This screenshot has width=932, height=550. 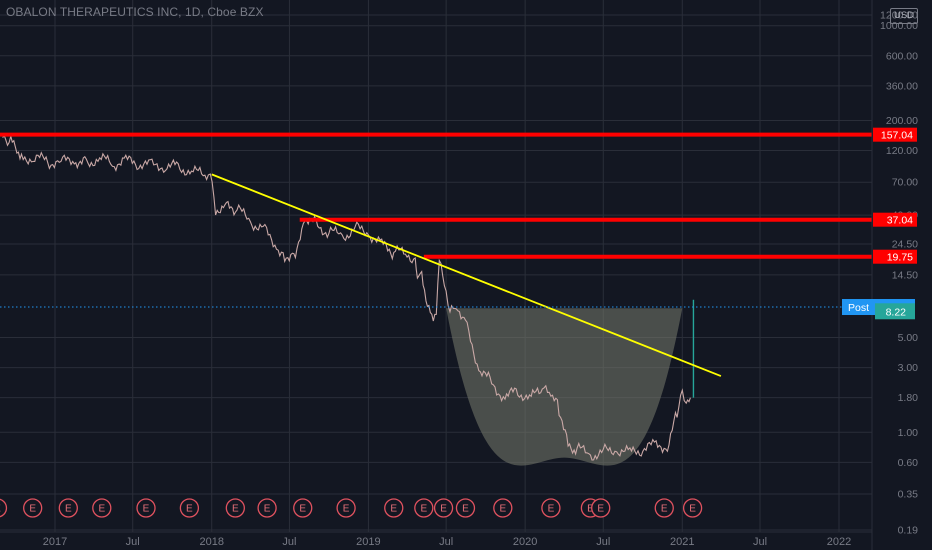 I want to click on price-tick-label: 1200.00, so click(x=899, y=16).